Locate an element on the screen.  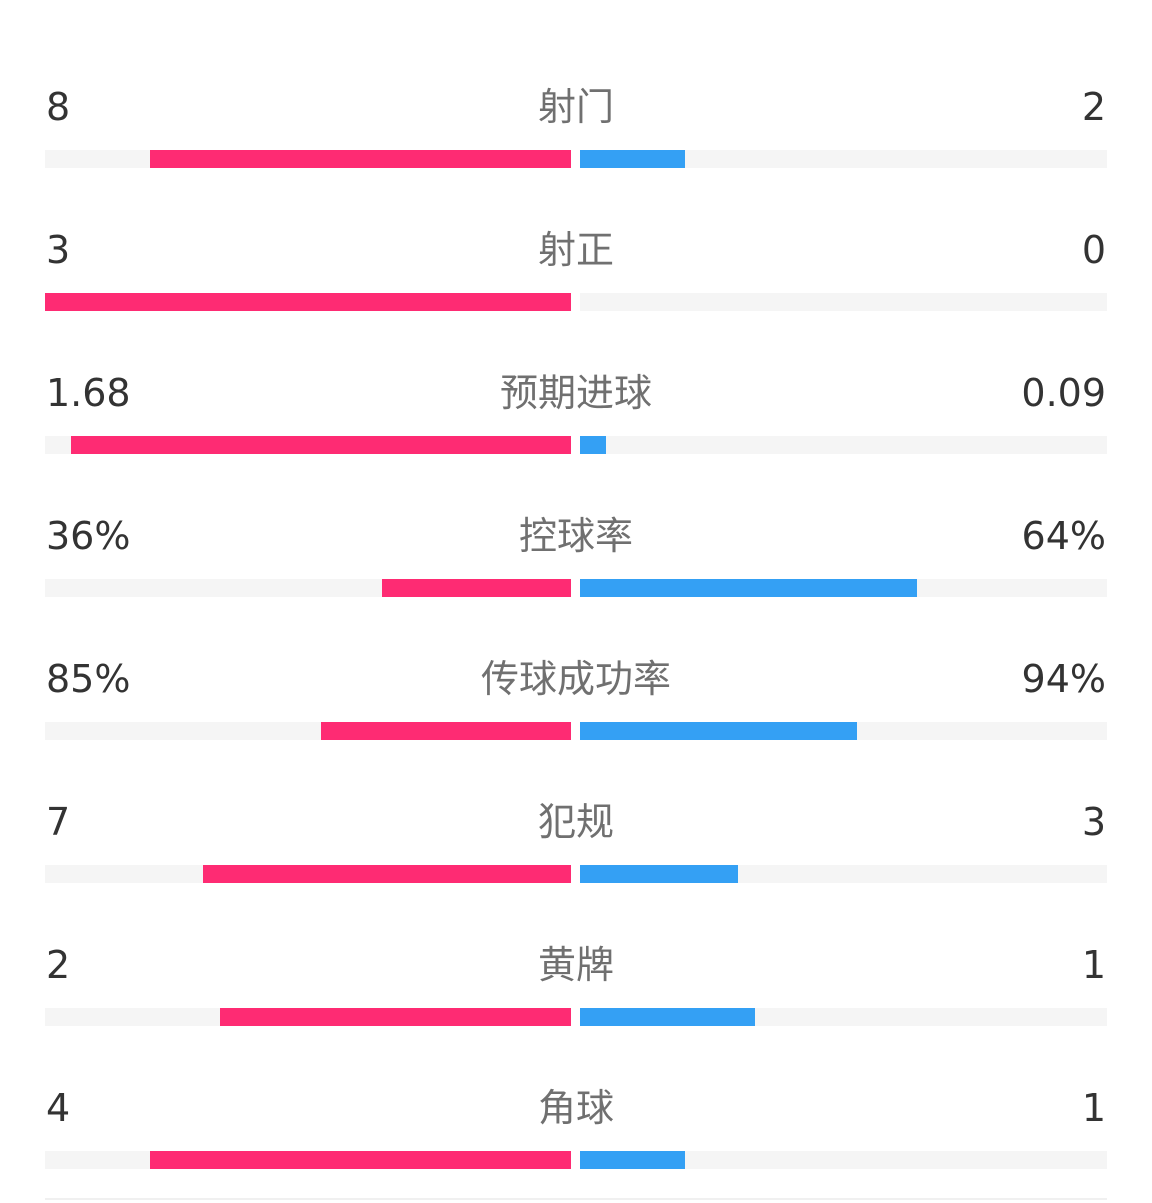
stat-row-possession: 36% 控球率 64% is located at coordinates (576, 527).